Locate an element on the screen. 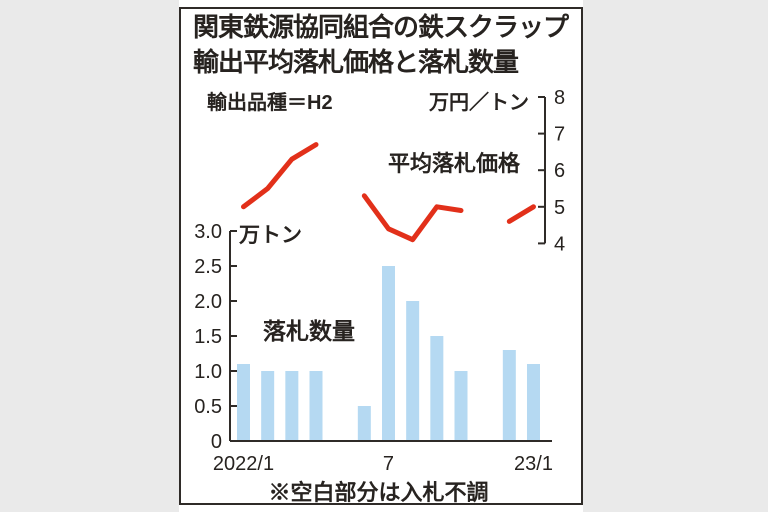 The width and height of the screenshot is (768, 512). chart-title-line1: 関東鉄源協同組合の鉄スクラップ is located at coordinates (381, 27).